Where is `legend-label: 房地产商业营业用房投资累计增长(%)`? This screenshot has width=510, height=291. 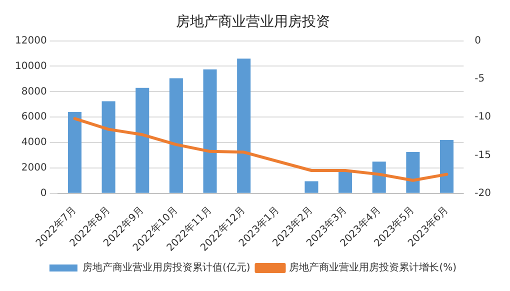
legend-label: 房地产商业营业用房投资累计增长(%) is located at coordinates (373, 268).